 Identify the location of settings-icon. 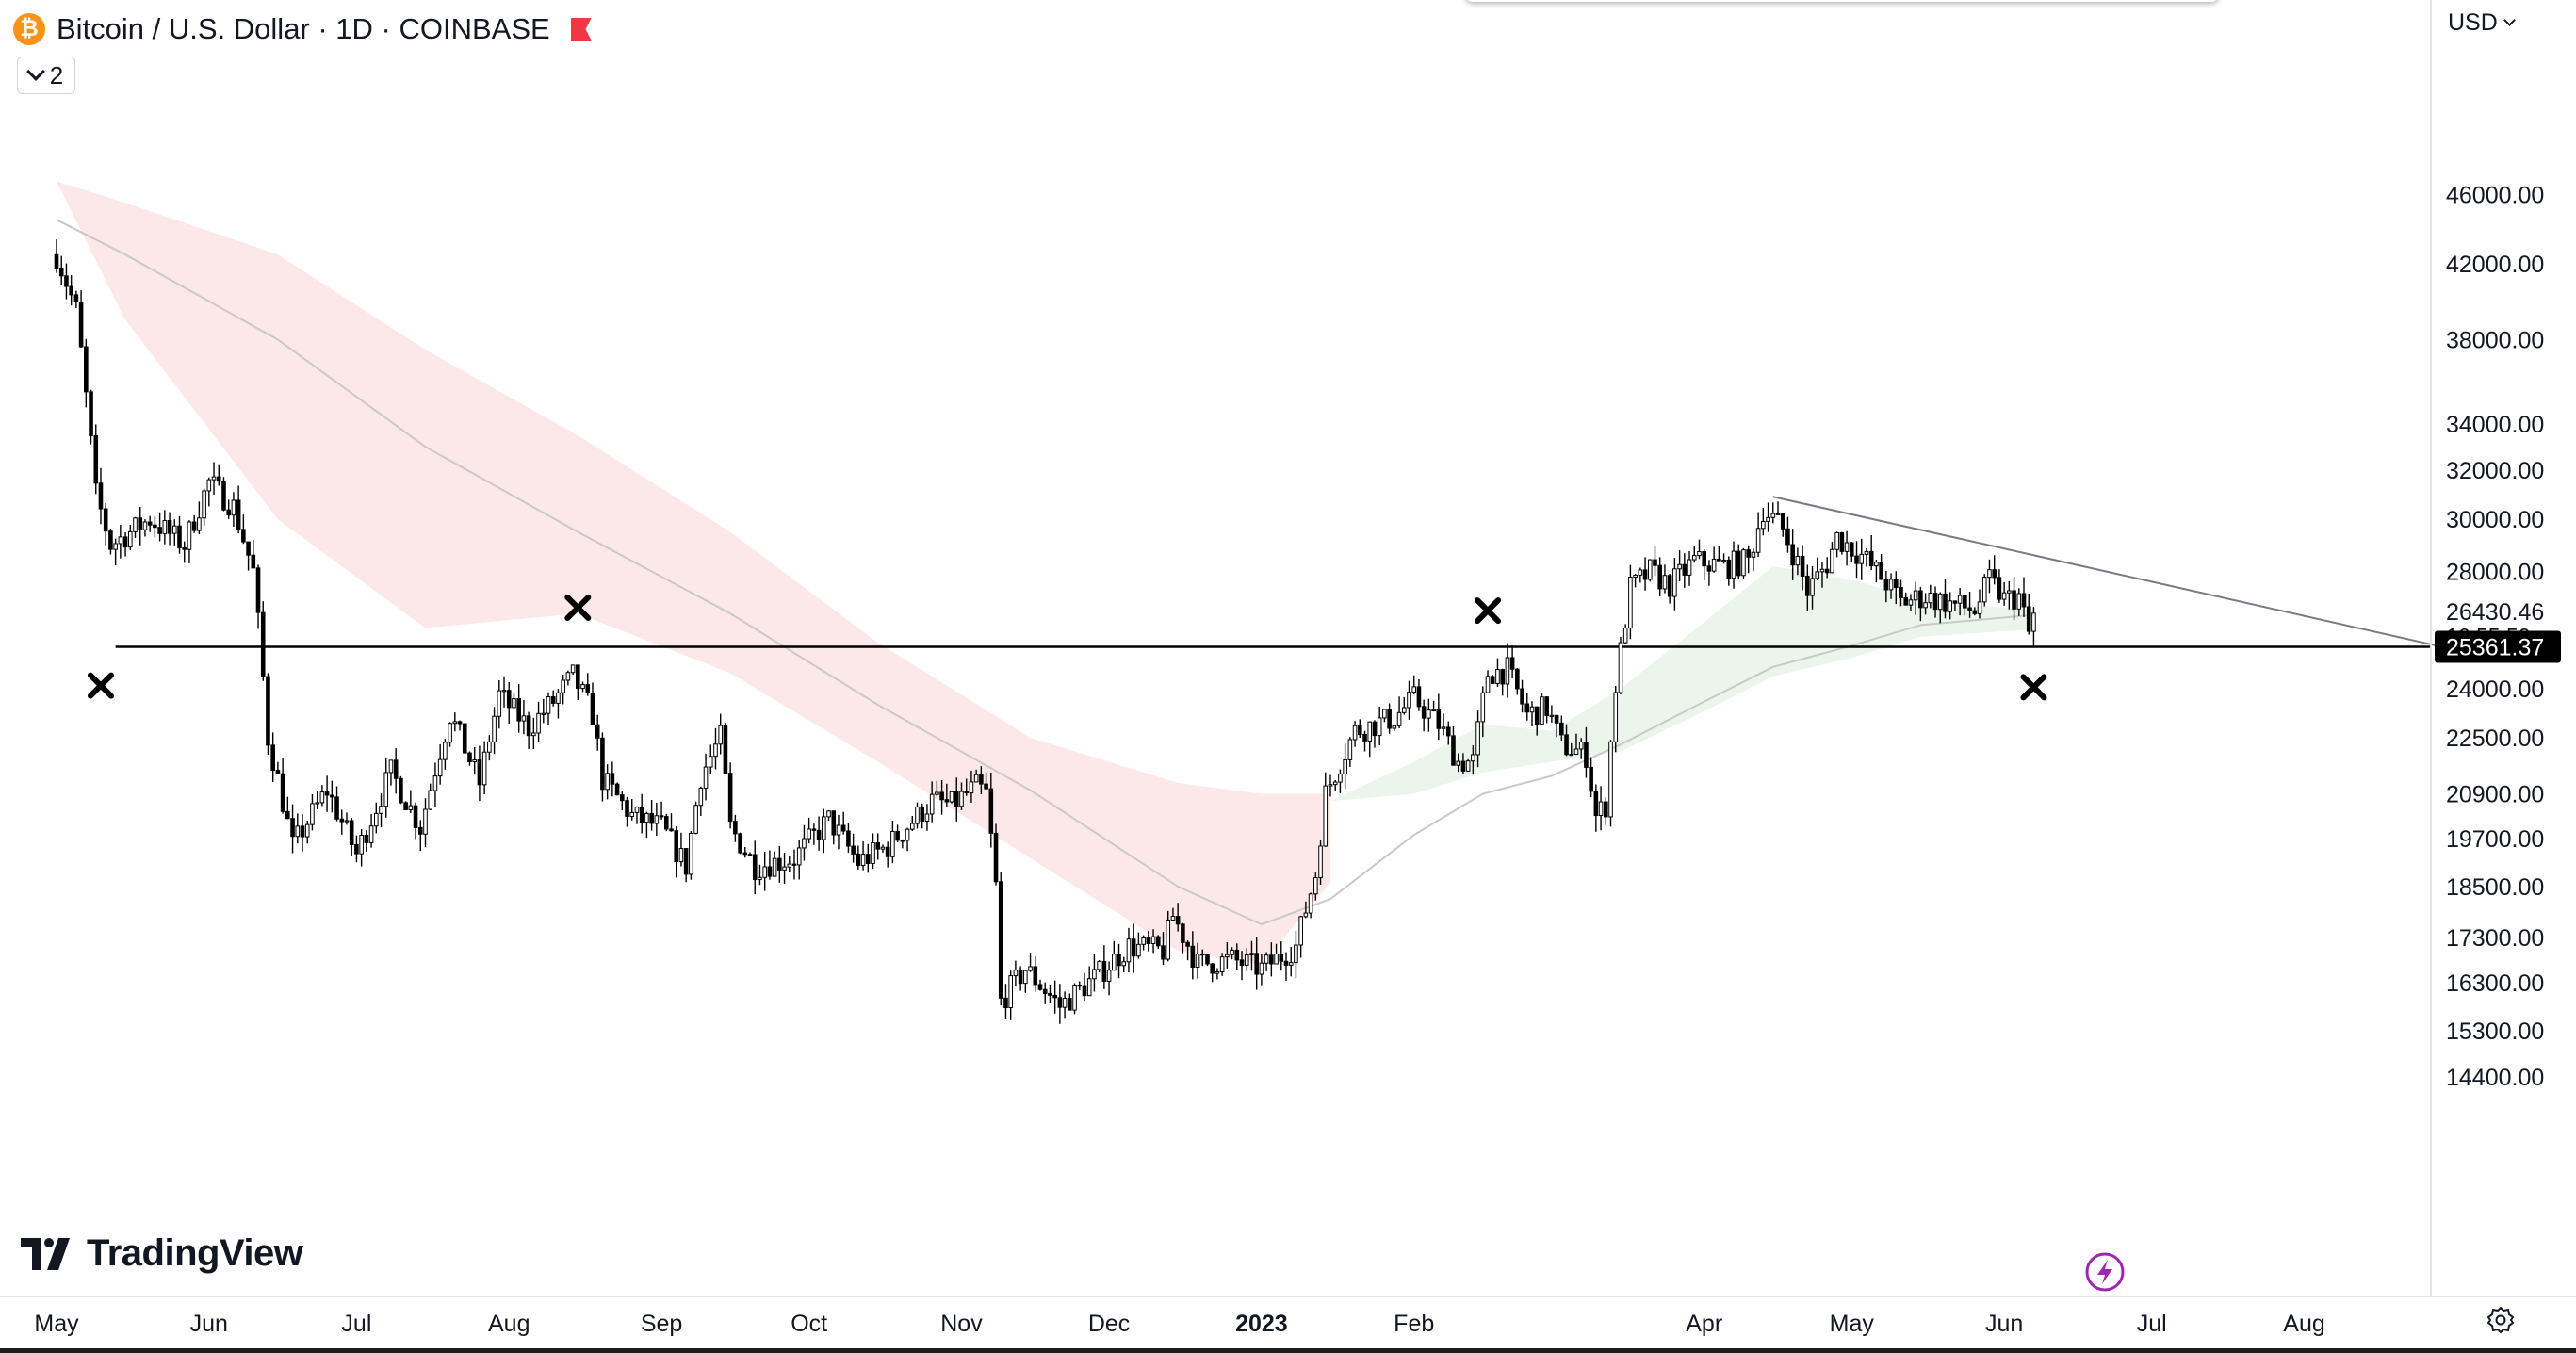
(2500, 1320).